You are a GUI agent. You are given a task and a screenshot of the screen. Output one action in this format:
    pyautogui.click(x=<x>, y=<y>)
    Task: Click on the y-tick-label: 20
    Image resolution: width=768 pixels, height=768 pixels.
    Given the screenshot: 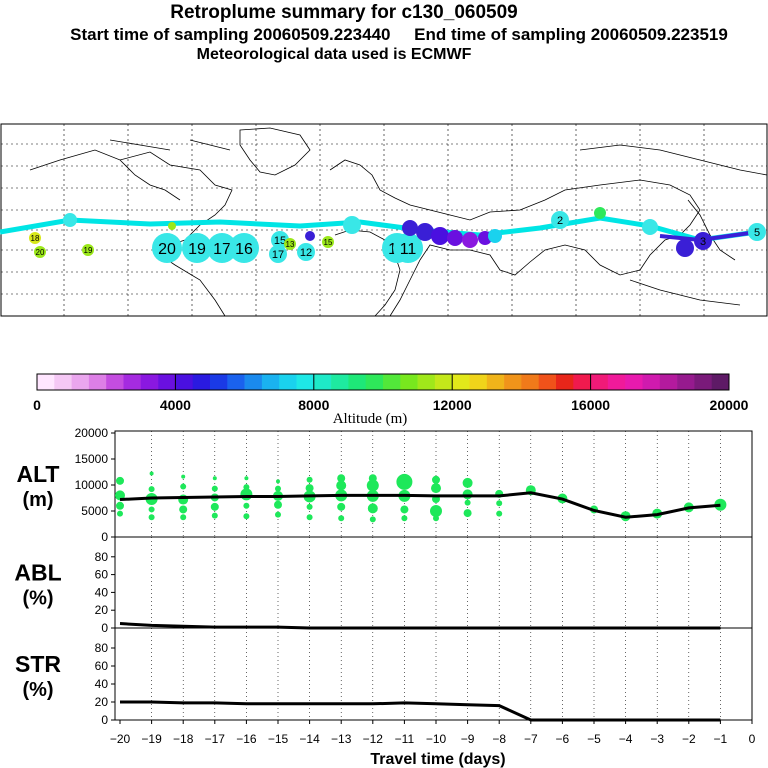 What is the action you would take?
    pyautogui.click(x=102, y=610)
    